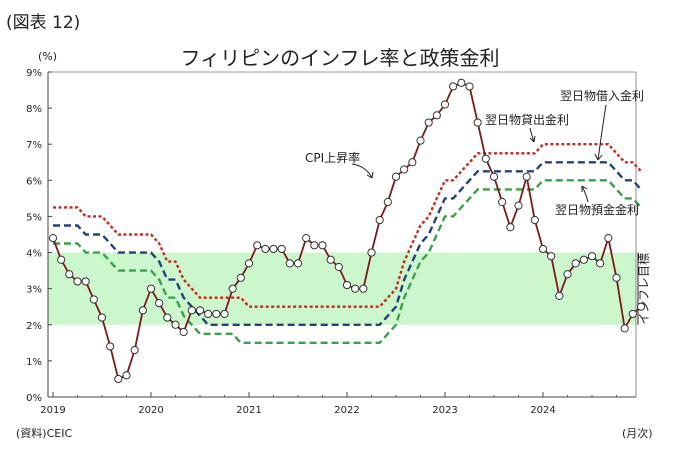  Describe the element at coordinates (34, 217) in the screenshot. I see `y-tick-label: 5%` at that location.